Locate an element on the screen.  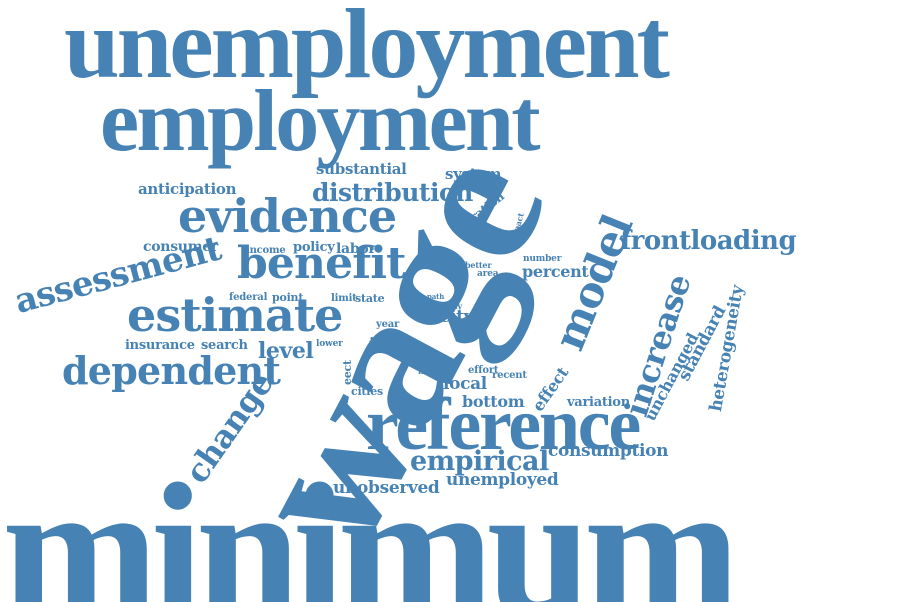
word-level: level is located at coordinates (286, 351).